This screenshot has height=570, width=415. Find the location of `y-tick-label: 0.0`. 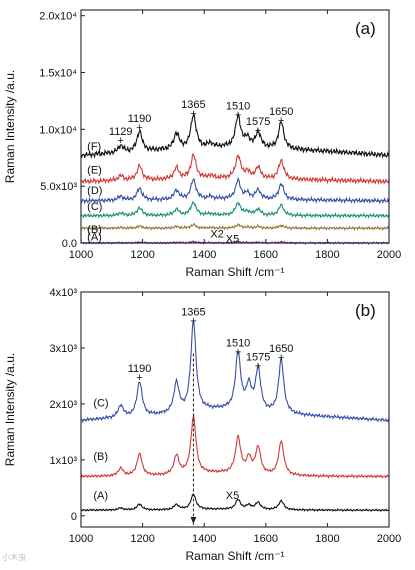

y-tick-label: 0.0 is located at coordinates (69, 244).